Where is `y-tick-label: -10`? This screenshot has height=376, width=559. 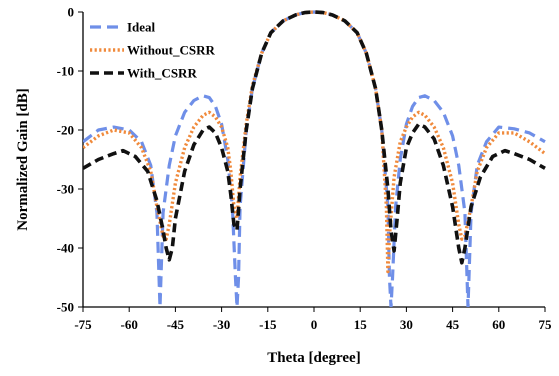 y-tick-label: -10 is located at coordinates (65, 71).